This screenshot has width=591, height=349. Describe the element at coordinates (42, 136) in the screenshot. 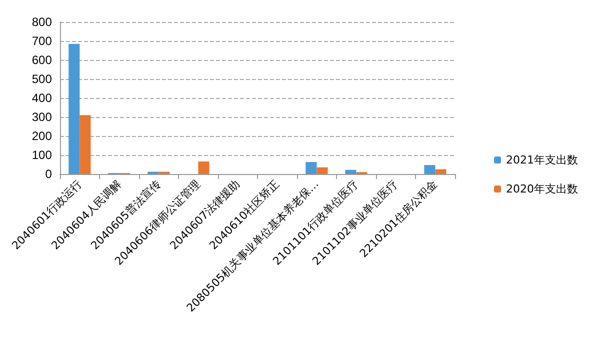

I see `y-tick-label: 200` at that location.